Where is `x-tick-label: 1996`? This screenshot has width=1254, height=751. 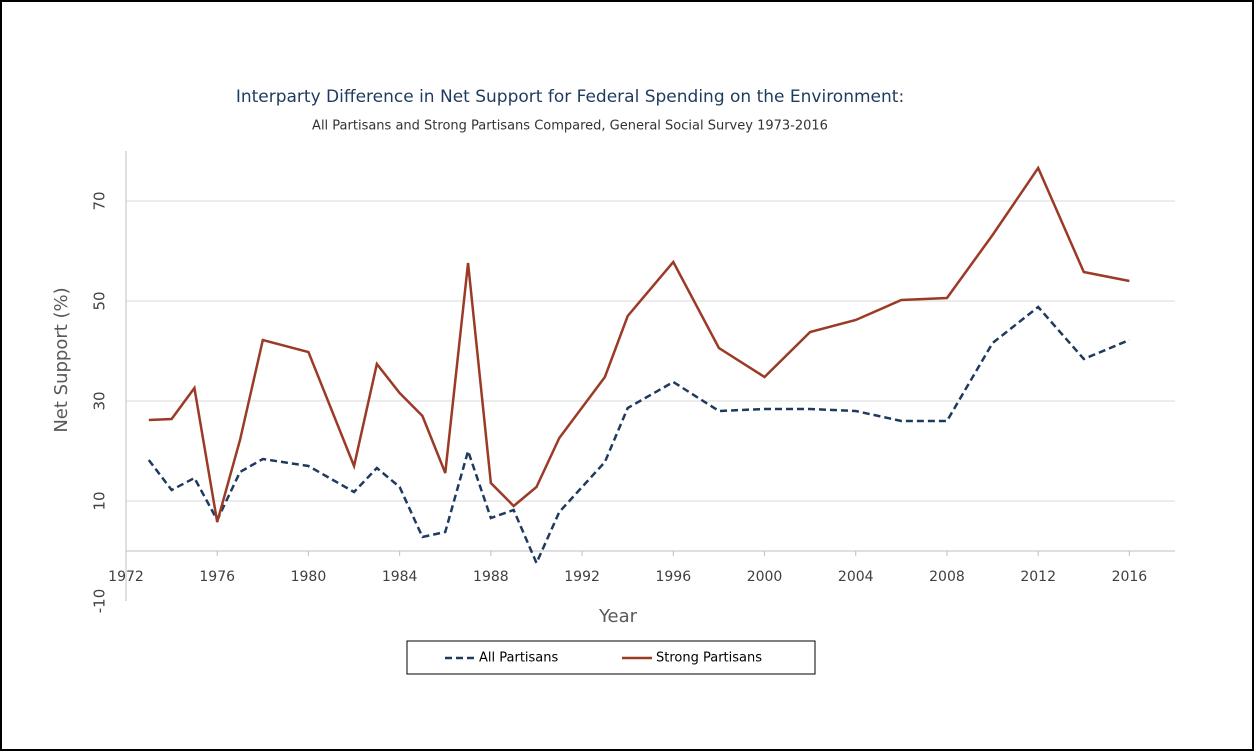
x-tick-label: 1996 is located at coordinates (673, 577).